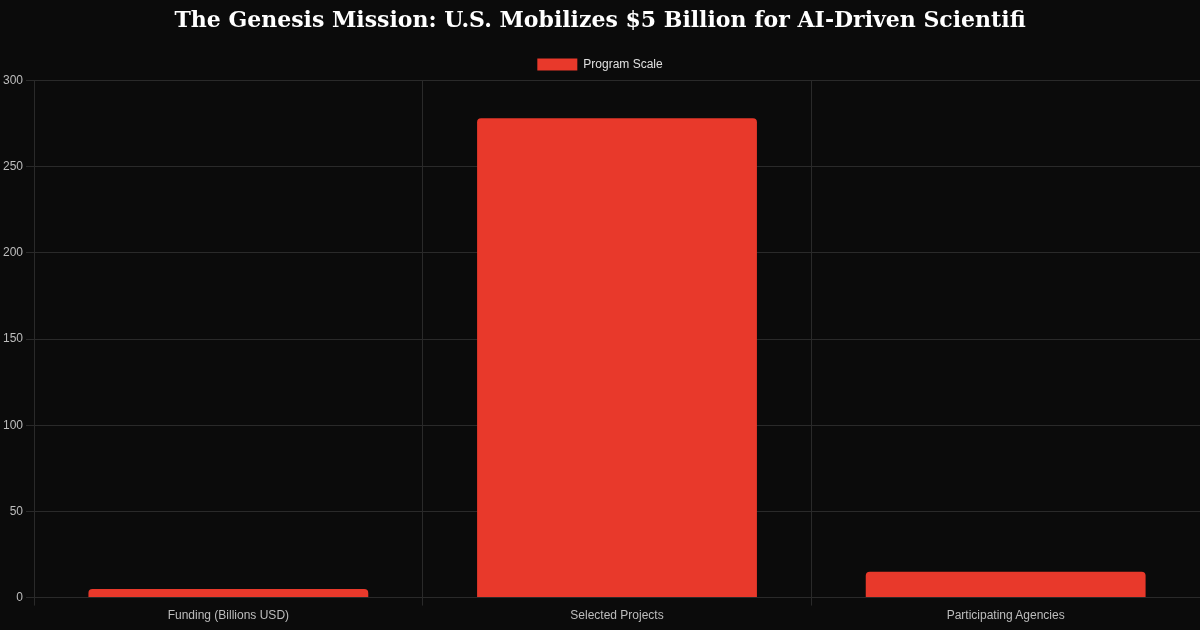 Image resolution: width=1200 pixels, height=630 pixels. Describe the element at coordinates (16, 510) in the screenshot. I see `y-tick-label: 50` at that location.